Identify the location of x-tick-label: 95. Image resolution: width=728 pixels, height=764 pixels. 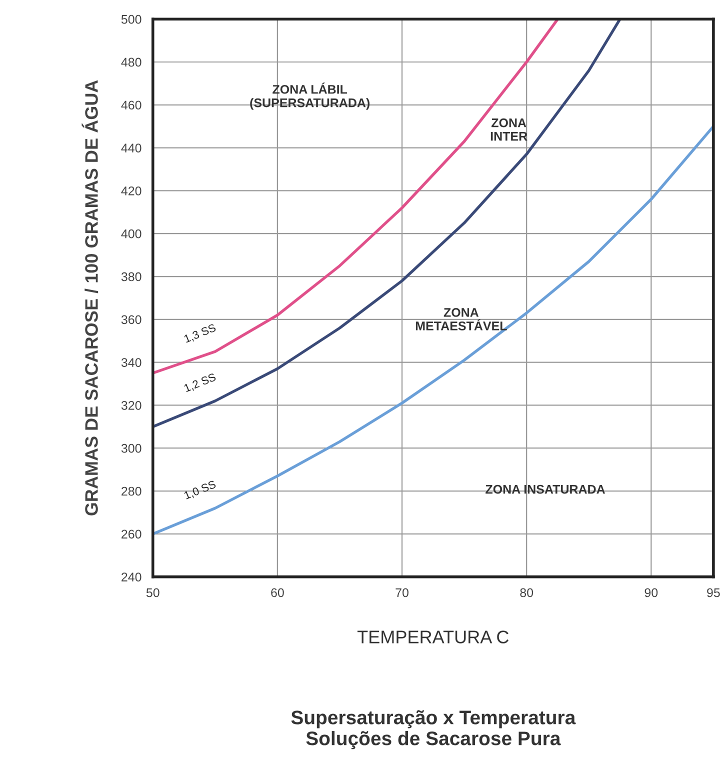
(713, 593).